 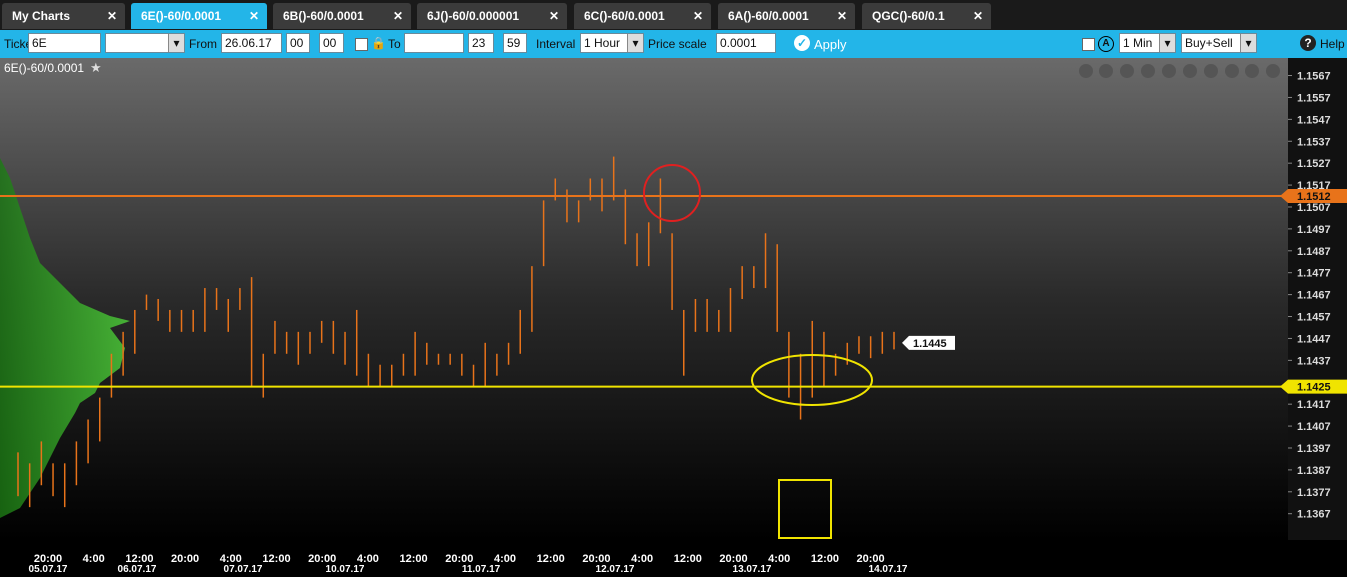 What do you see at coordinates (481, 43) in the screenshot?
I see `to-hour: 23` at bounding box center [481, 43].